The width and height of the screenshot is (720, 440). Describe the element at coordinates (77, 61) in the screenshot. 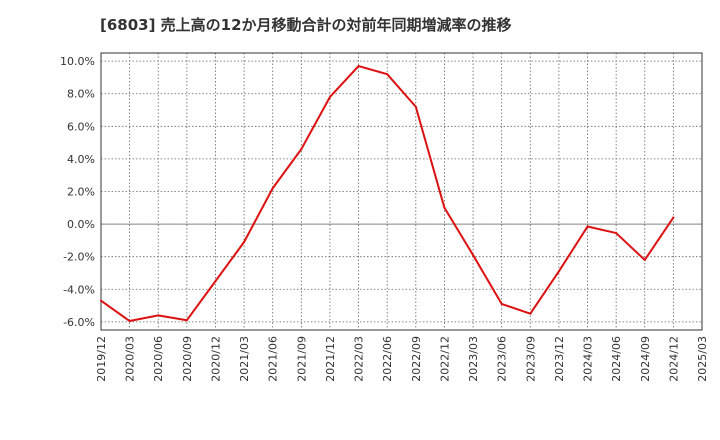

I see `y-tick-label: 10.0%` at that location.